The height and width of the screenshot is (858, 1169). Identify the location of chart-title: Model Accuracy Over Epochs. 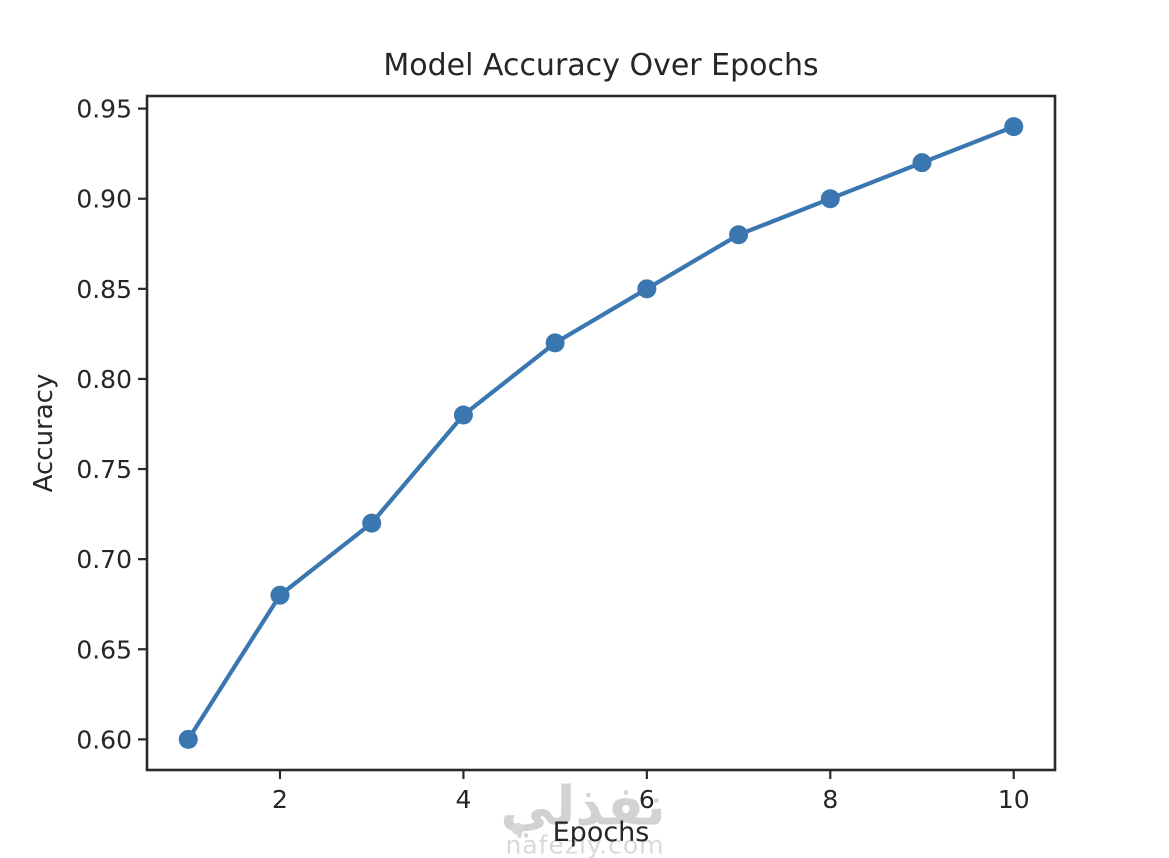
(601, 65).